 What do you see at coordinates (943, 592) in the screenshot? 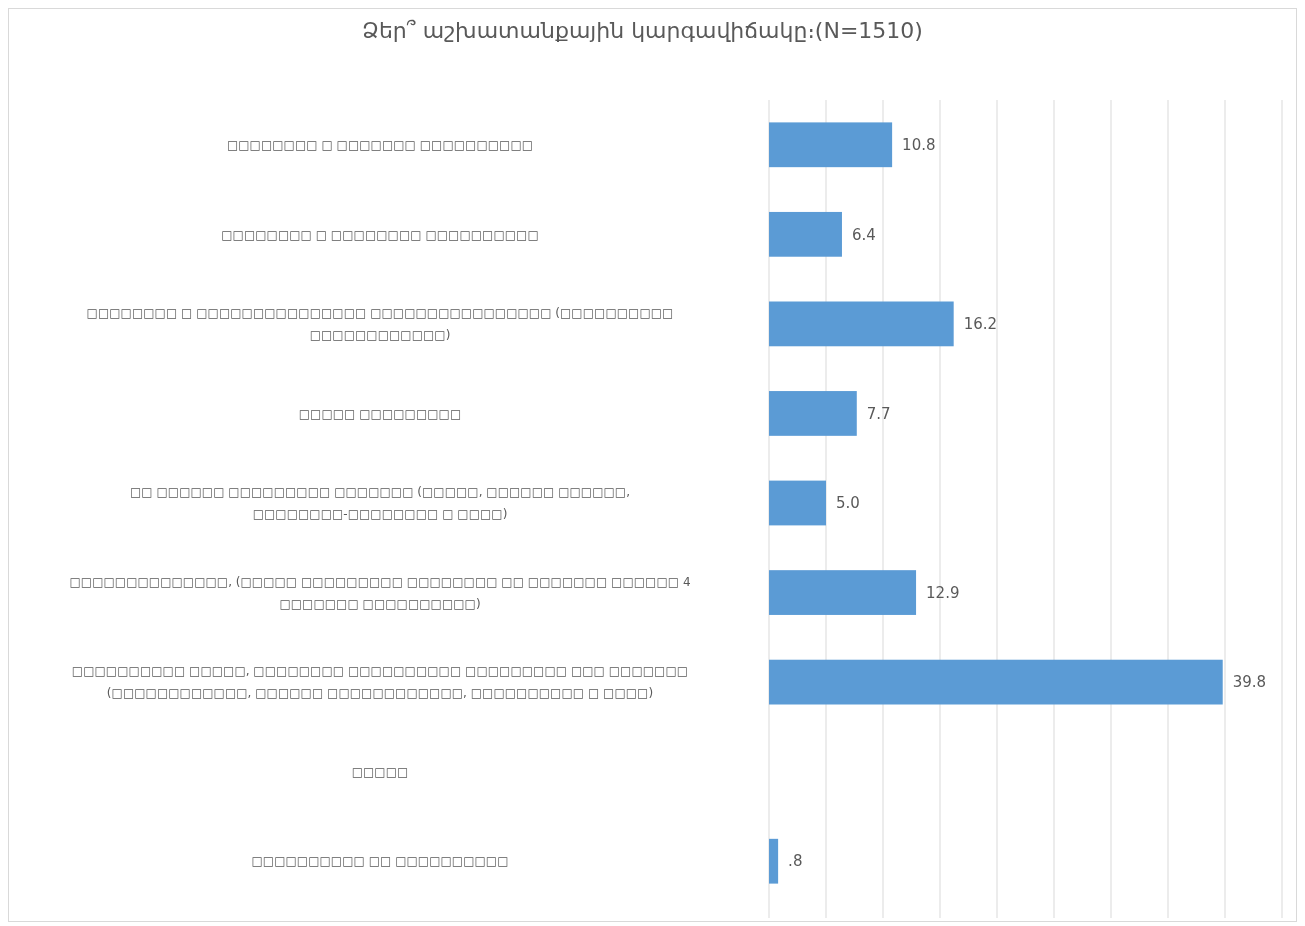
I see `data-label: 12.9` at bounding box center [943, 592].